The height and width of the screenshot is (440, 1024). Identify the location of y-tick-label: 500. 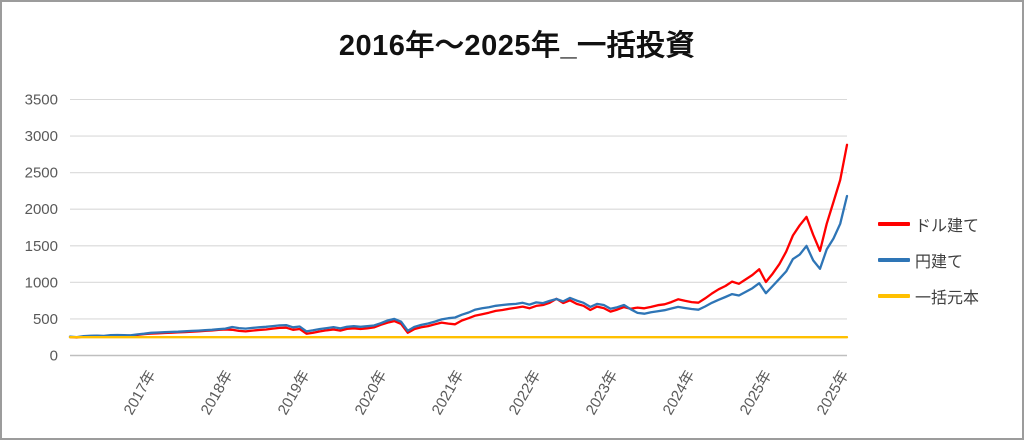
(45, 319).